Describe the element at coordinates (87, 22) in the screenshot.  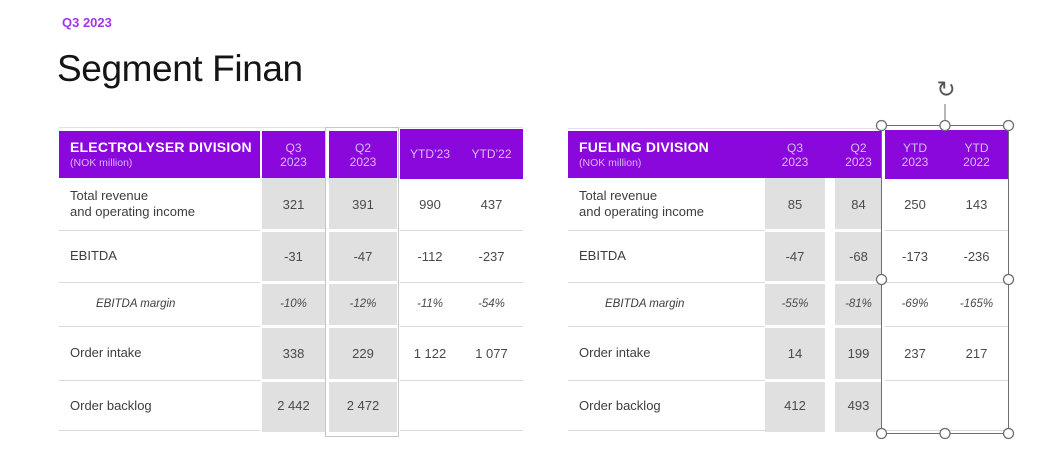
I see `slide-eyebrow: Q3 2023` at that location.